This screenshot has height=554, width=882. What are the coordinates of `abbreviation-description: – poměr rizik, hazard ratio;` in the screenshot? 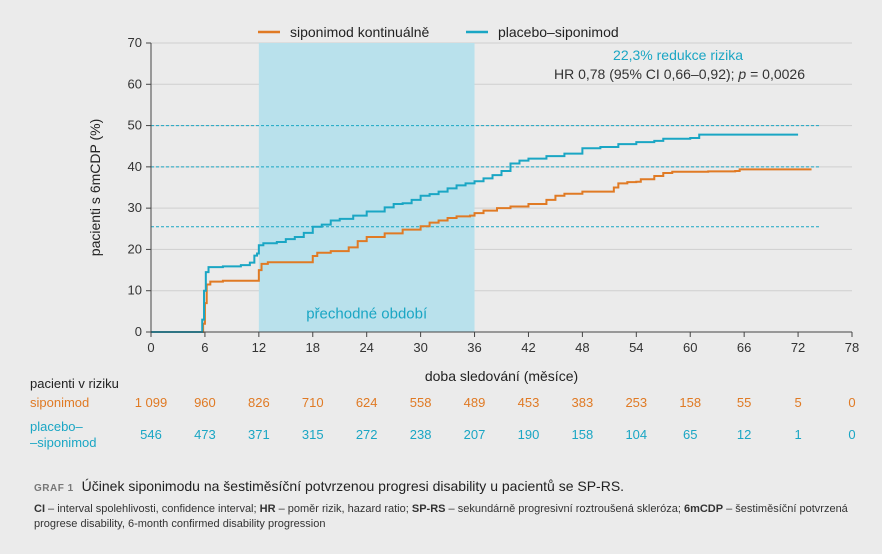 It's located at (343, 509).